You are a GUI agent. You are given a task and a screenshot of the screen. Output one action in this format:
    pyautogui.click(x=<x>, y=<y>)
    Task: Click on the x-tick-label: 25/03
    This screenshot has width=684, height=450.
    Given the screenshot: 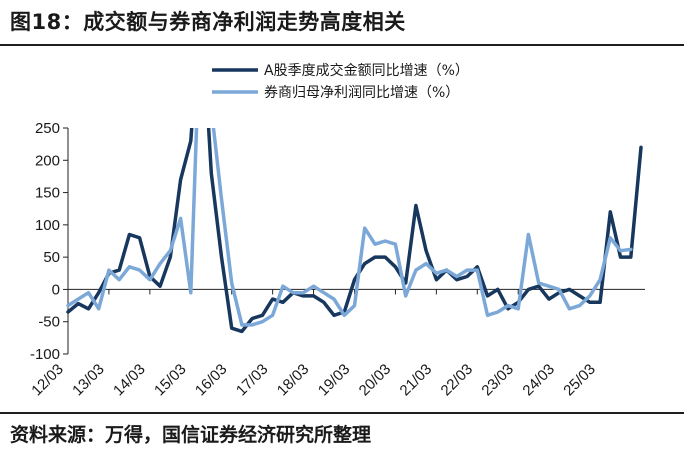 What is the action you would take?
    pyautogui.click(x=579, y=380)
    